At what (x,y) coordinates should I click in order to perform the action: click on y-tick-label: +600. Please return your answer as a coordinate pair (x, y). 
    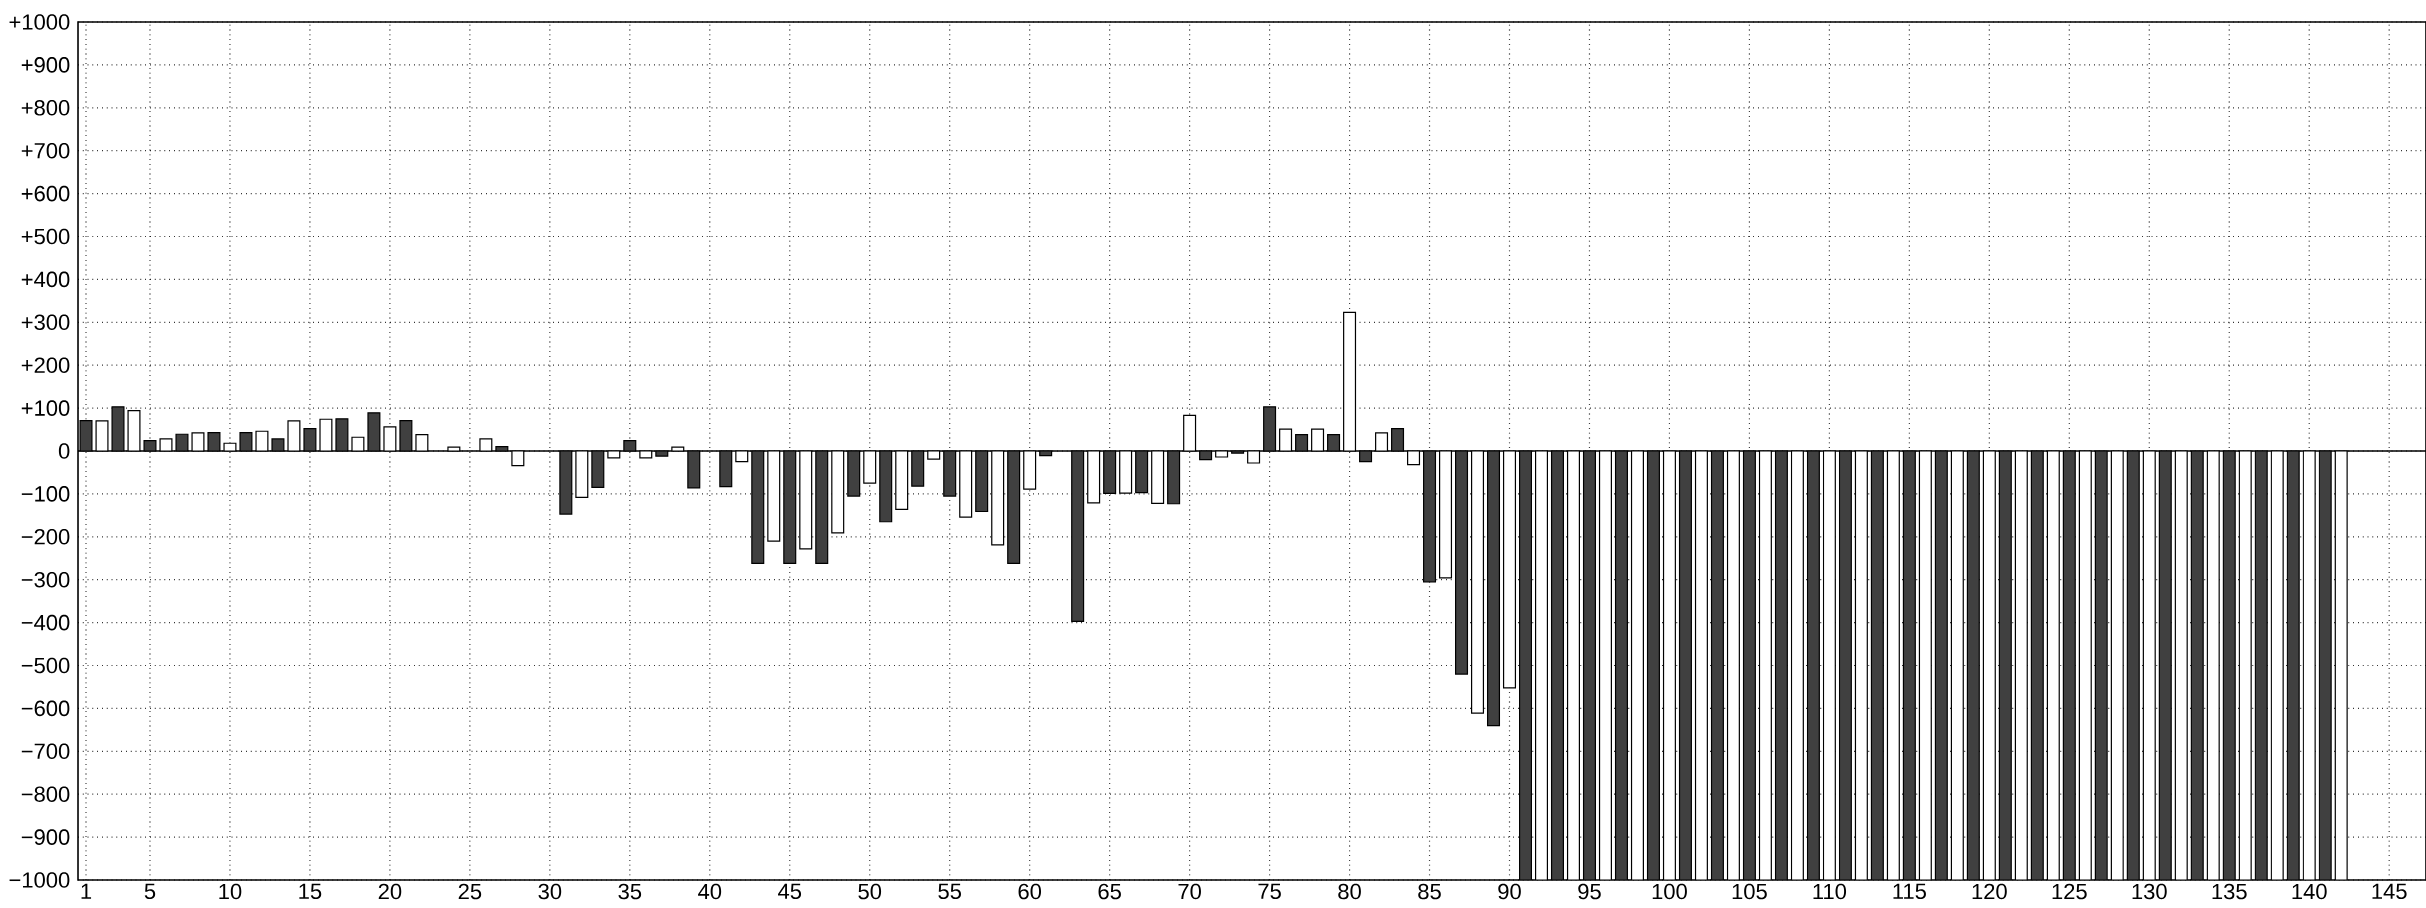
    Looking at the image, I should click on (45, 193).